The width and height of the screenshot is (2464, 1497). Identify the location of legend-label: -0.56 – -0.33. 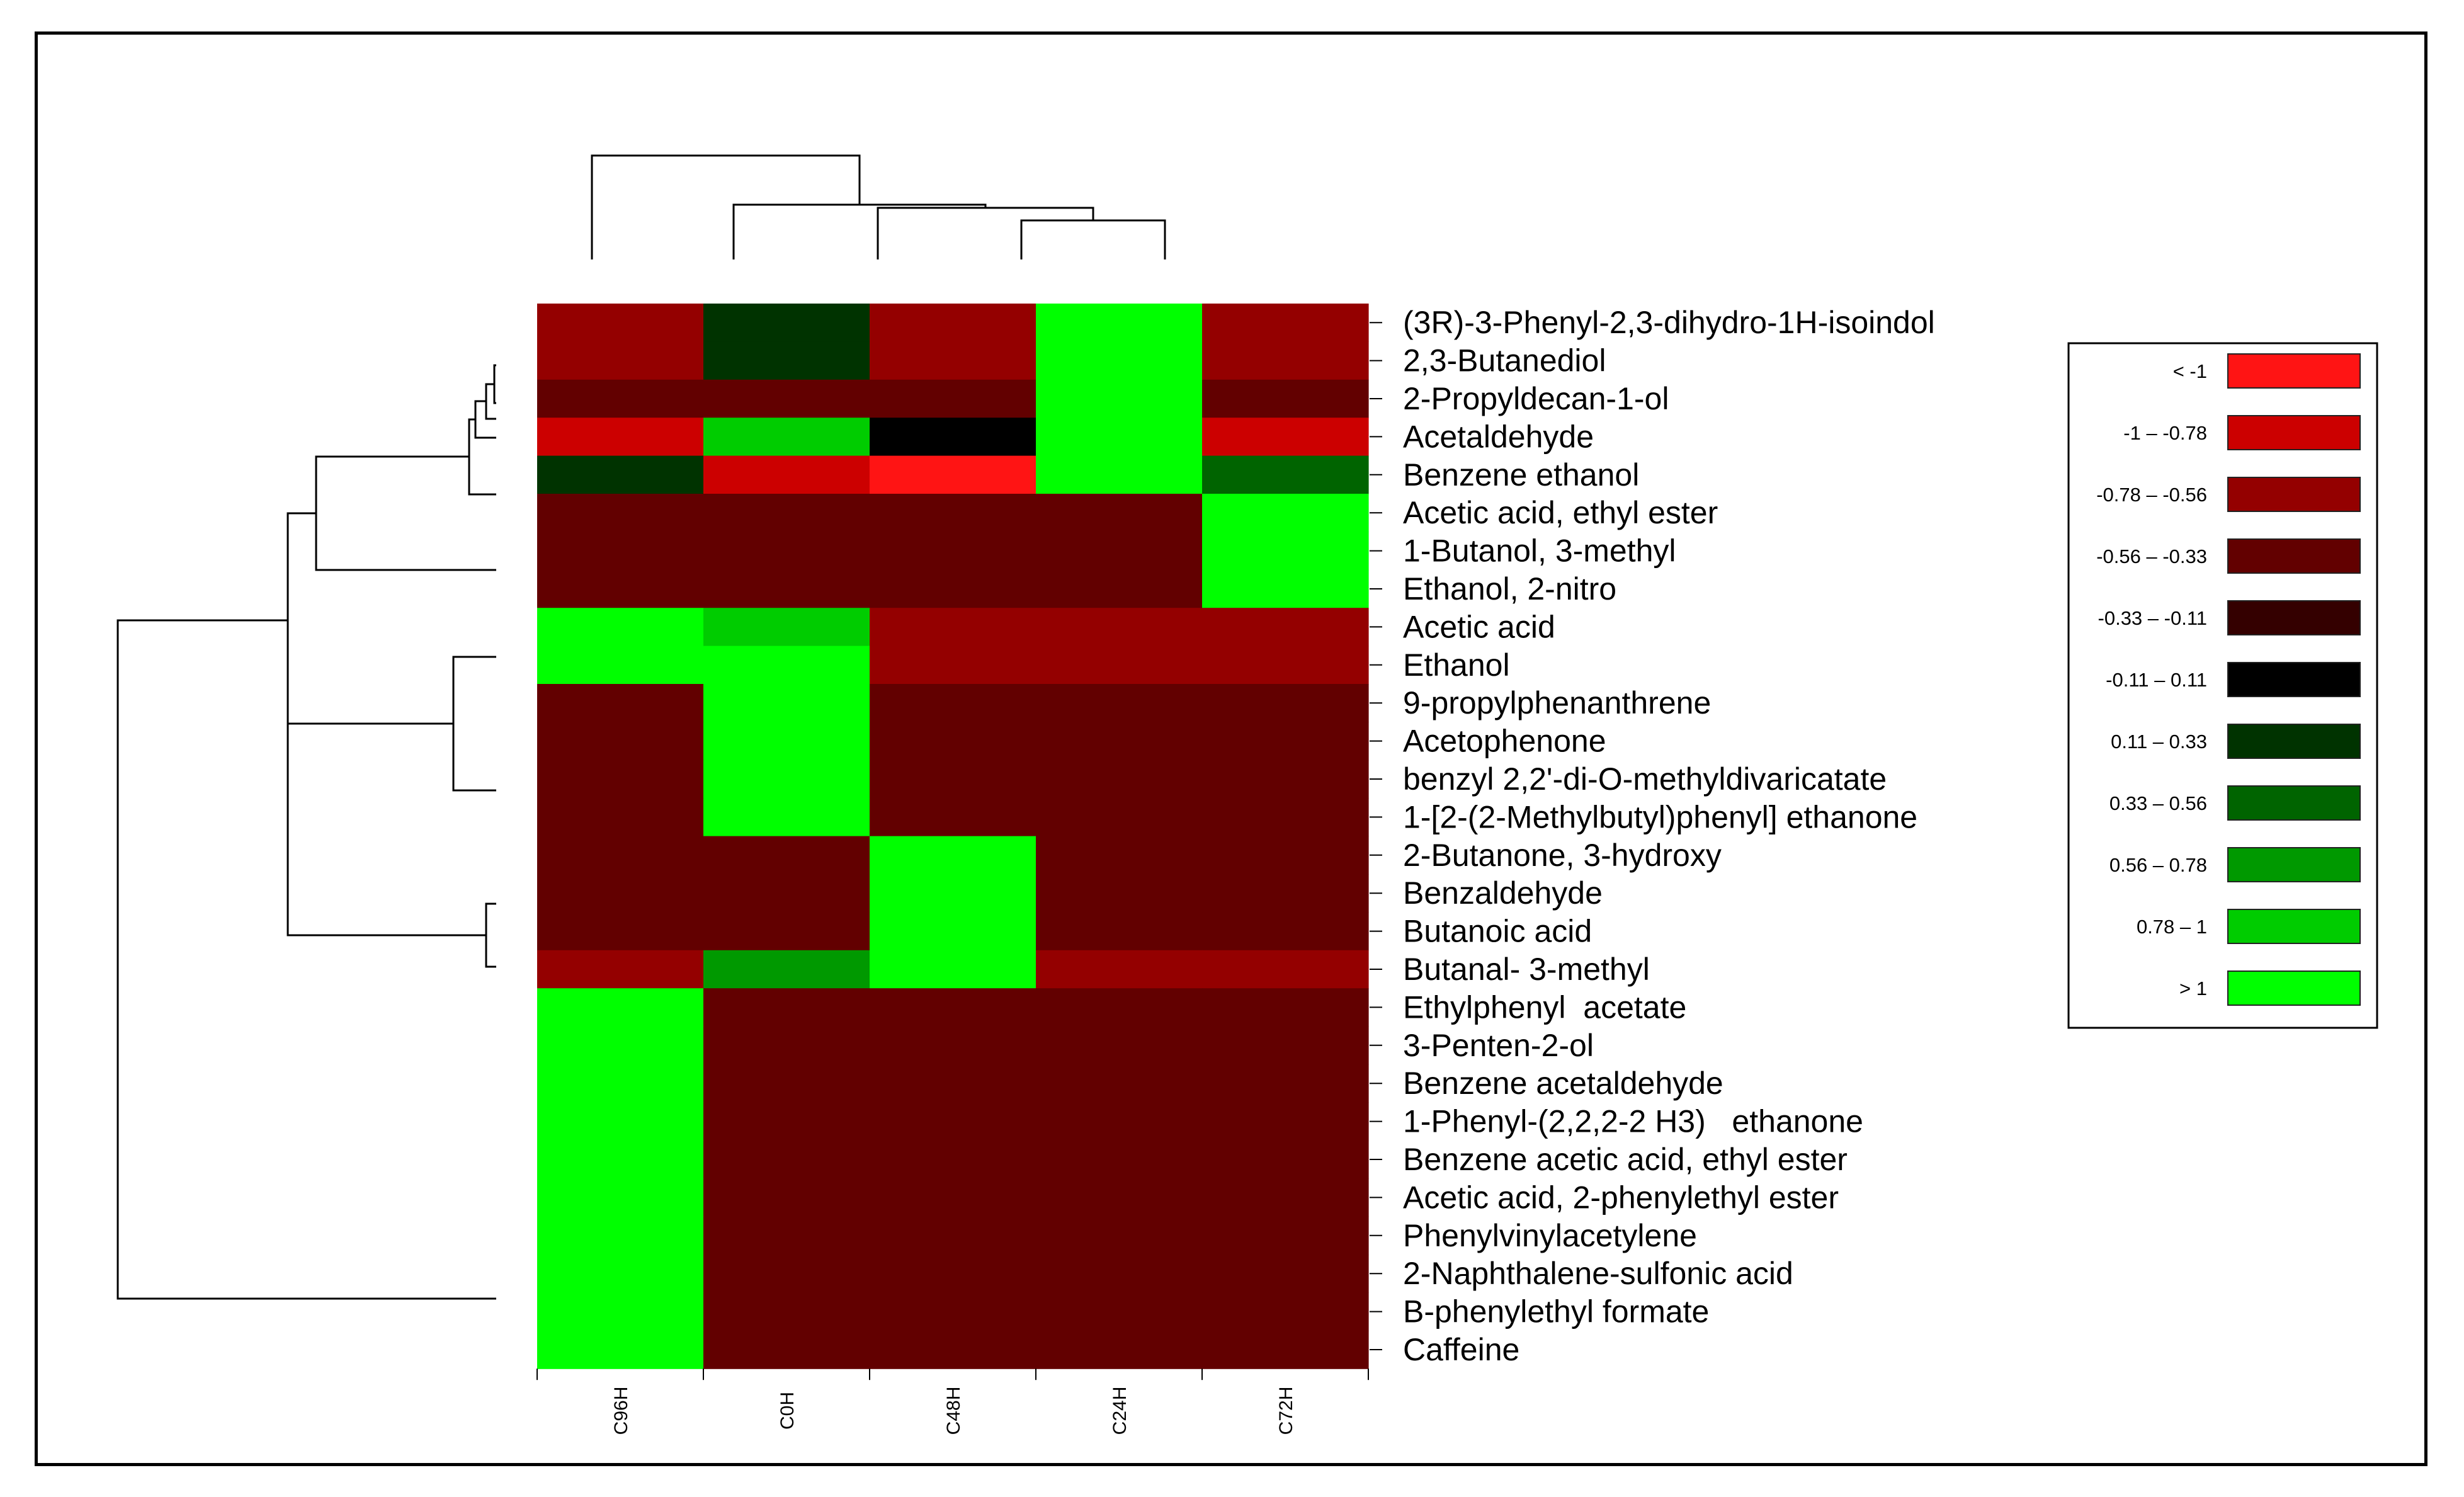
(2152, 556).